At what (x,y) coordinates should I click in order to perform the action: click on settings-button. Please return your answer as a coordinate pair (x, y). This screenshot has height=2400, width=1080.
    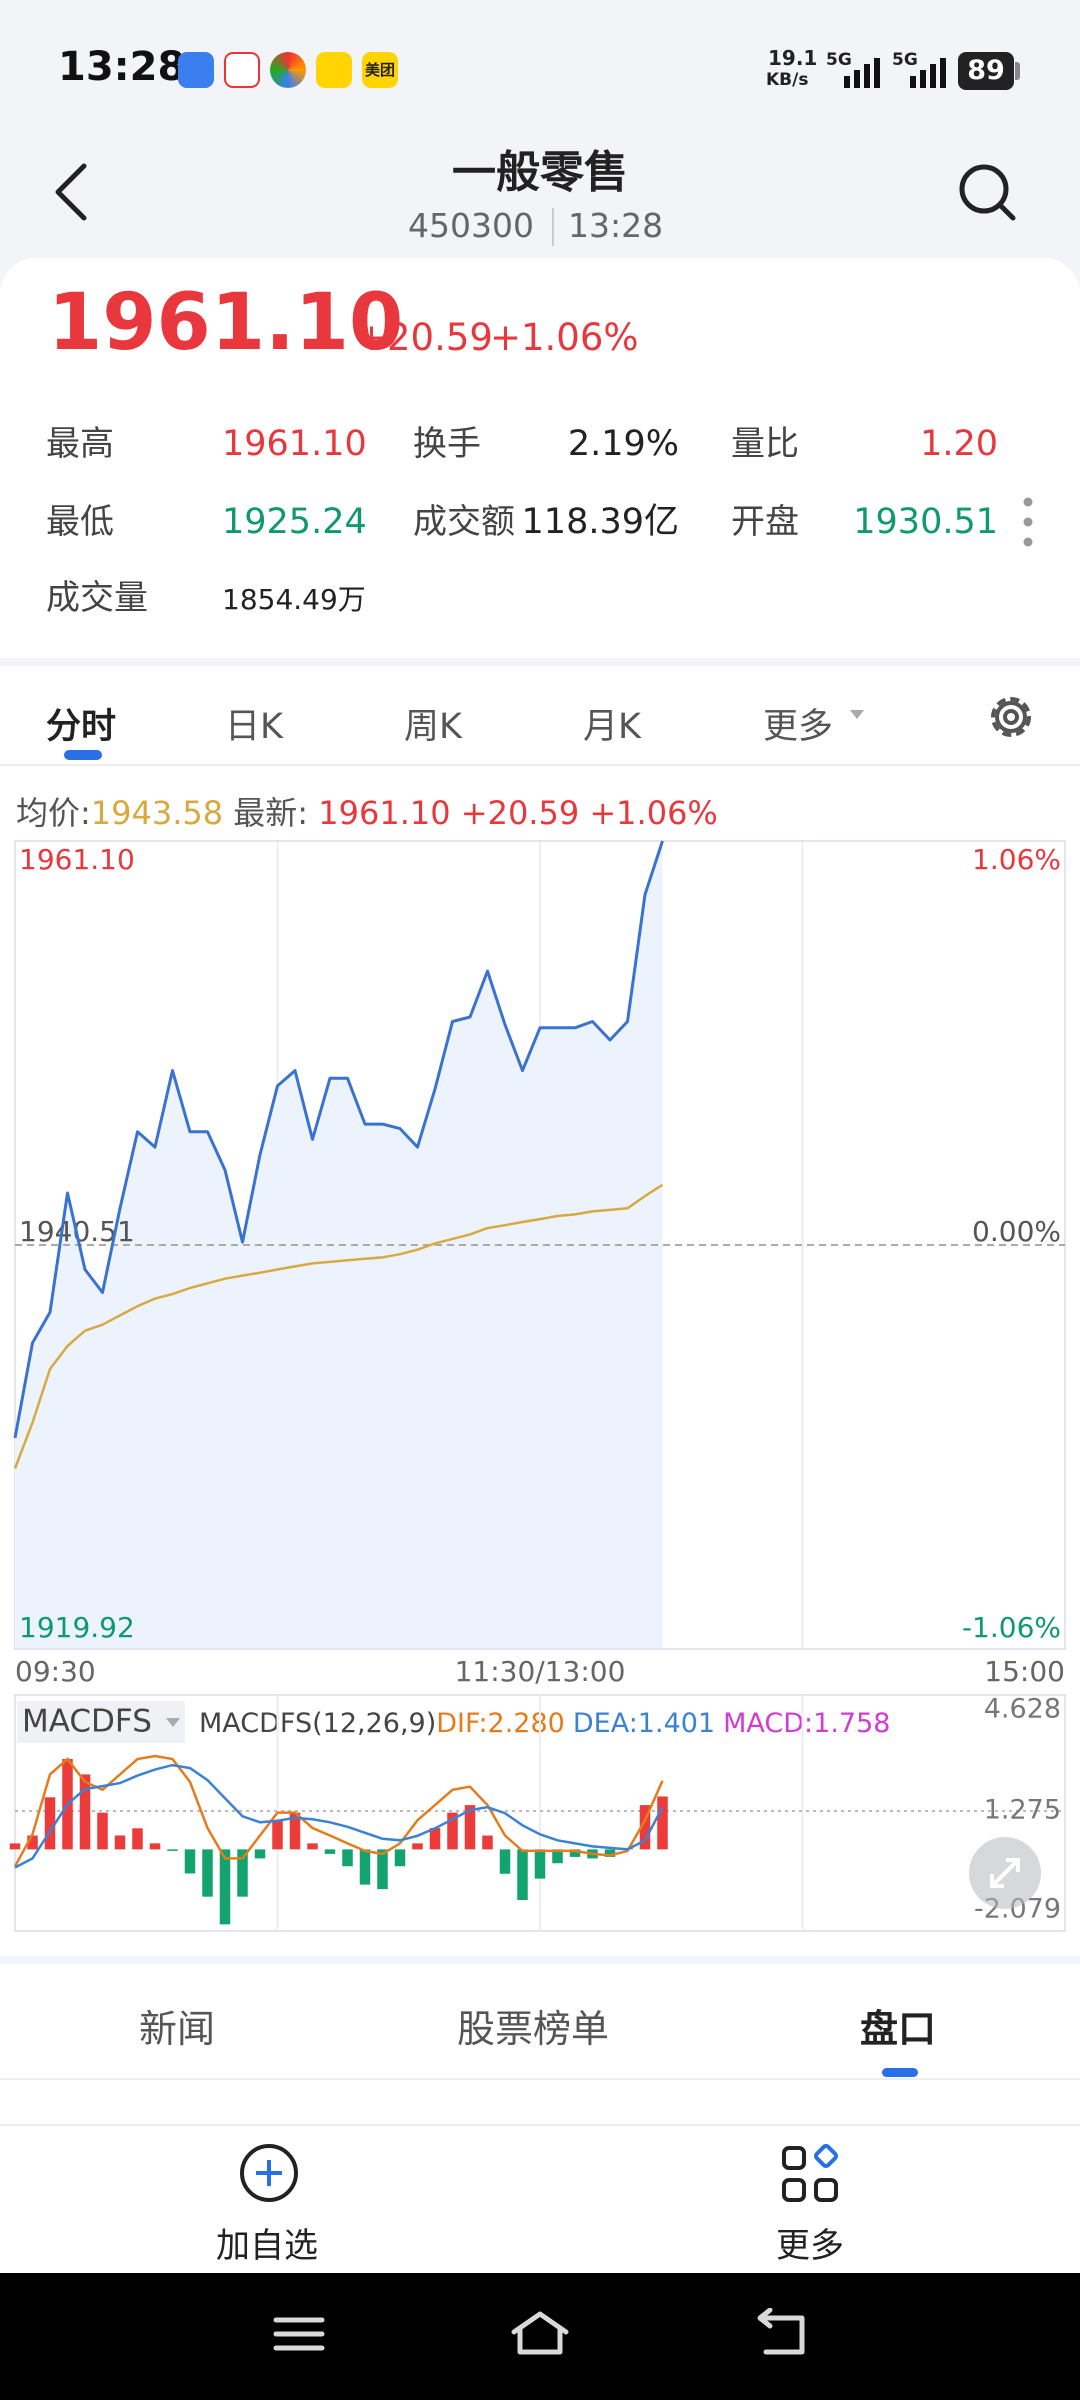
    Looking at the image, I should click on (1011, 717).